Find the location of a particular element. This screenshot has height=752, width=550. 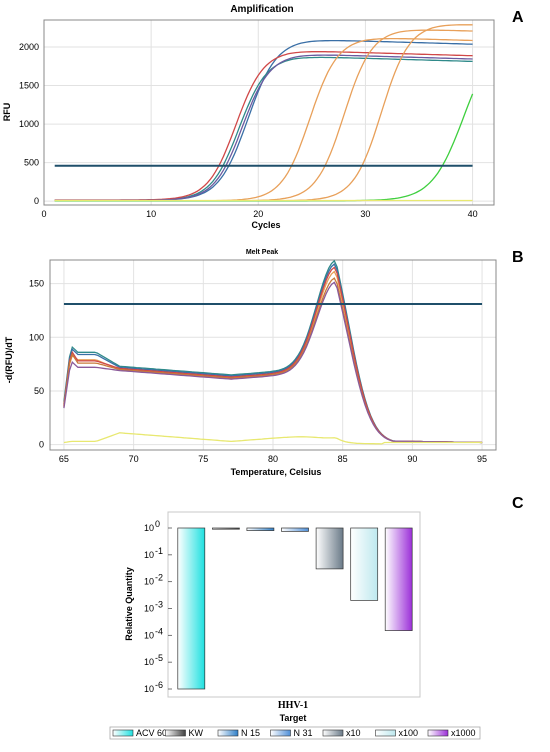

panel-label-c: C is located at coordinates (518, 503).